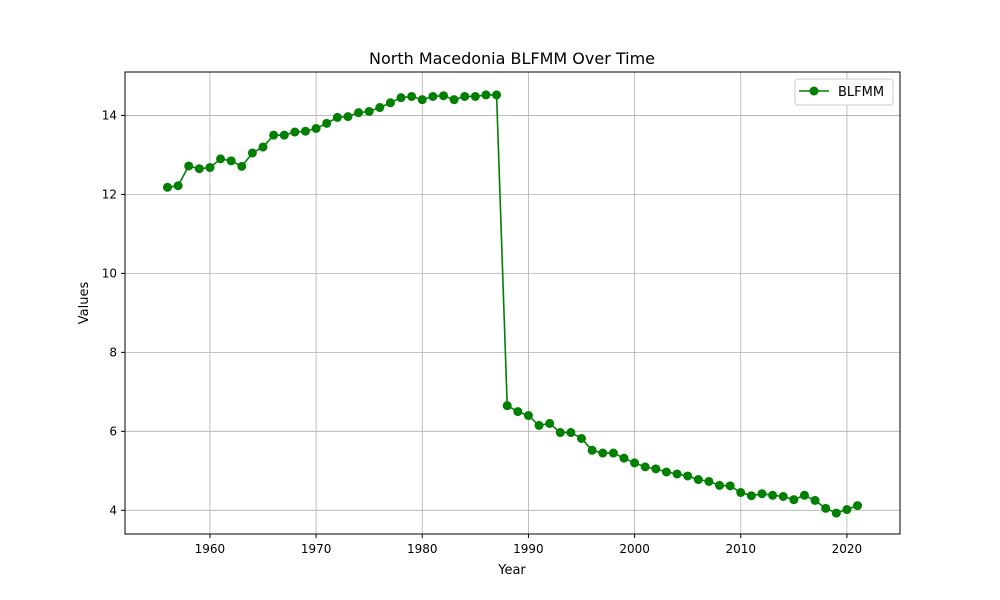 The height and width of the screenshot is (600, 1000). What do you see at coordinates (113, 352) in the screenshot?
I see `y-tick-label: 8` at bounding box center [113, 352].